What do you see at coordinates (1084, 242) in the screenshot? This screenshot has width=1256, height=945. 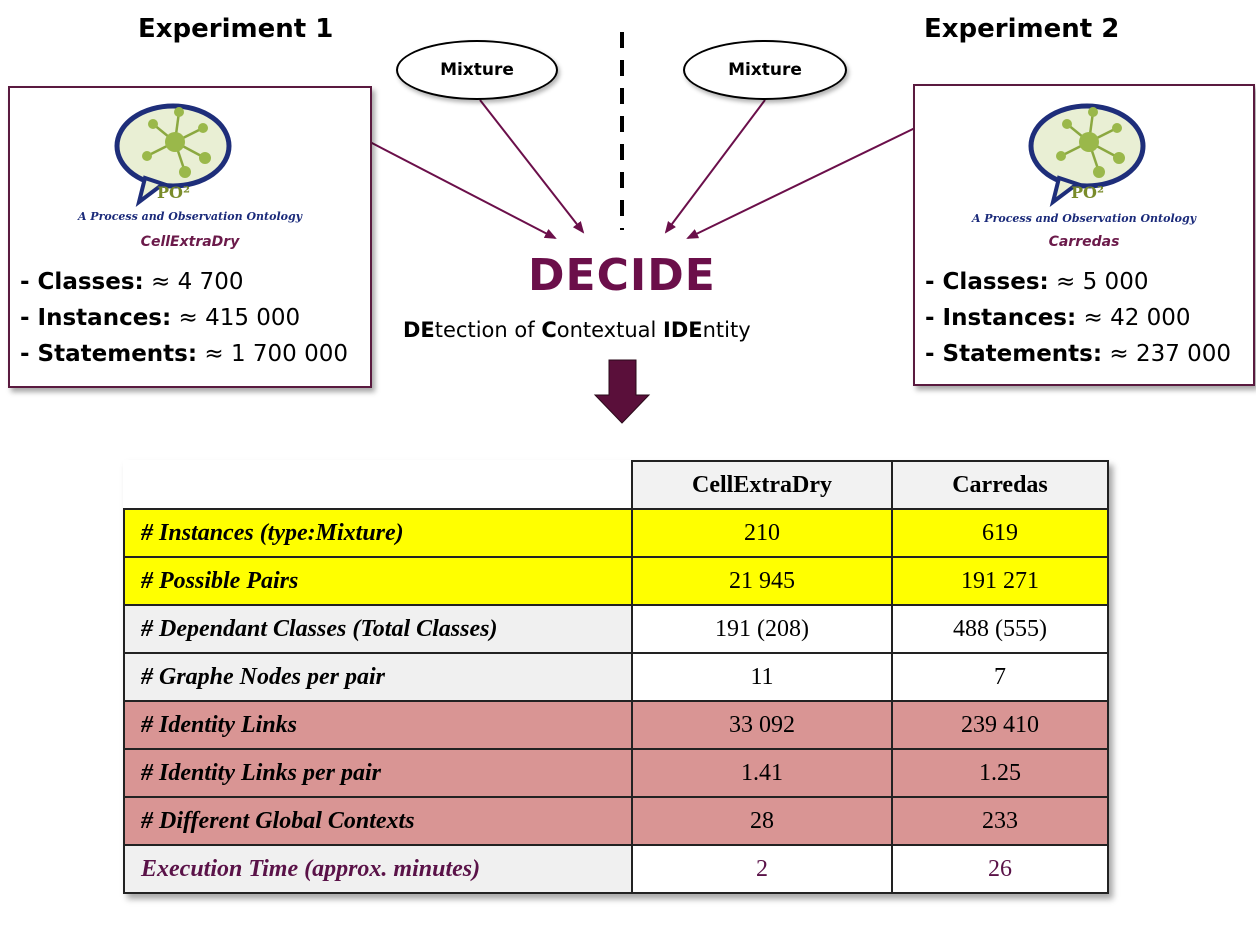 I see `dataset-name-2: Carredas` at bounding box center [1084, 242].